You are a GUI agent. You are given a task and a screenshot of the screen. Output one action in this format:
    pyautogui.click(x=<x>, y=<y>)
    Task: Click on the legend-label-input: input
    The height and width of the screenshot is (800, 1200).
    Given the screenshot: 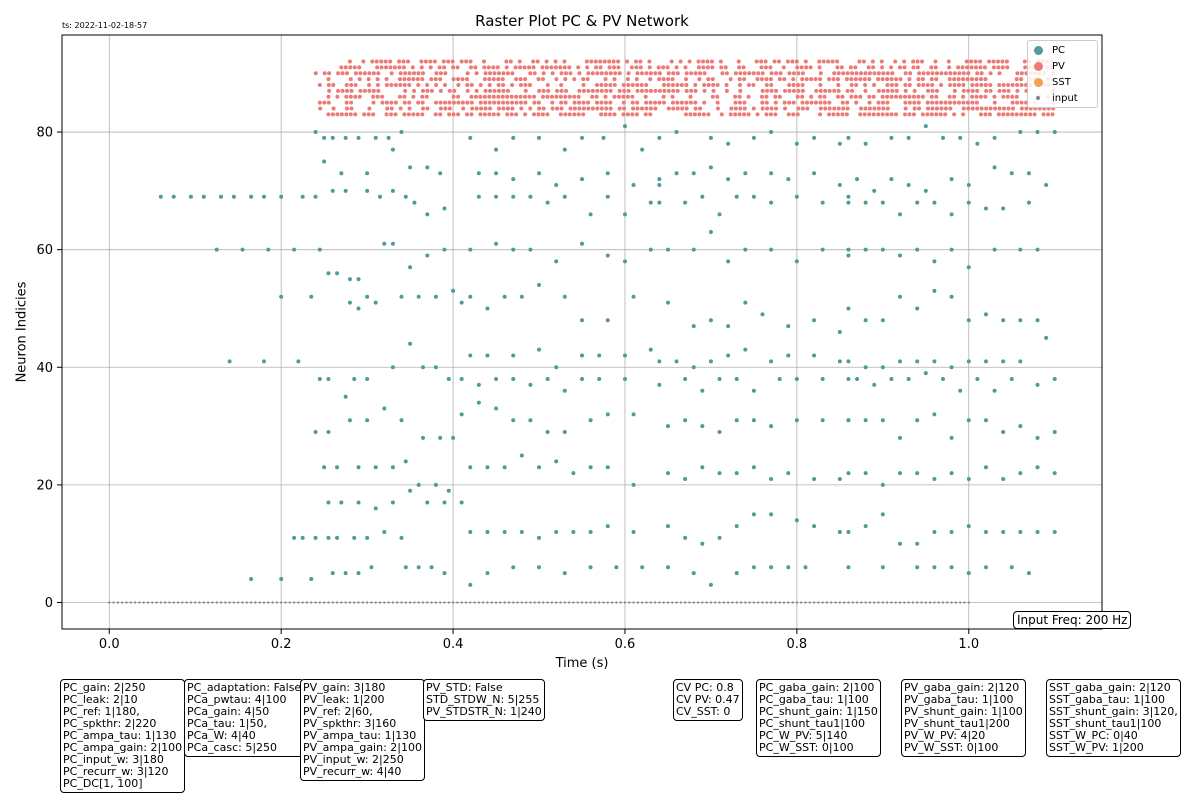 What is the action you would take?
    pyautogui.click(x=1065, y=98)
    